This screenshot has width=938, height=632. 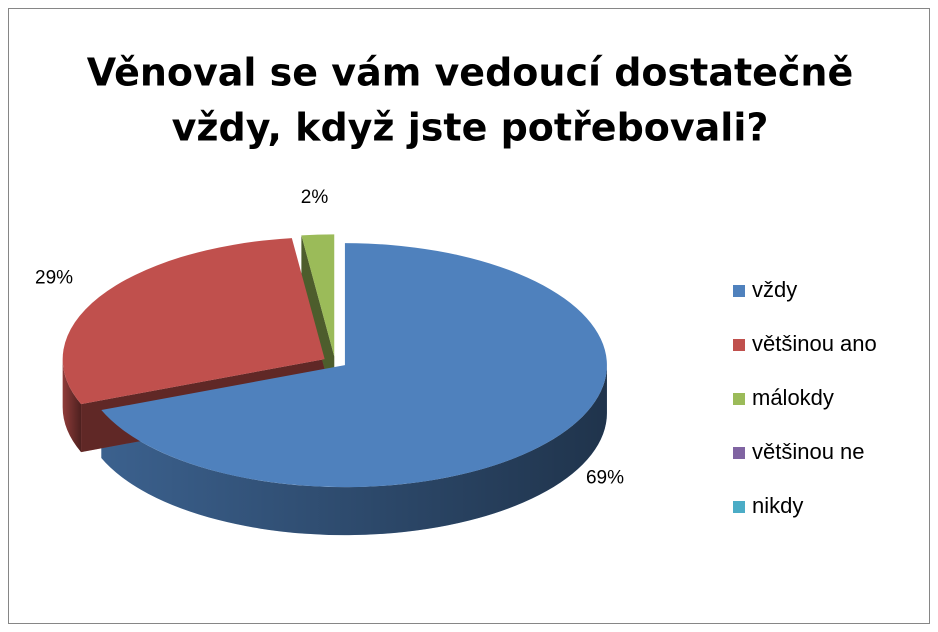 I want to click on legend-label: málokdy, so click(x=793, y=397).